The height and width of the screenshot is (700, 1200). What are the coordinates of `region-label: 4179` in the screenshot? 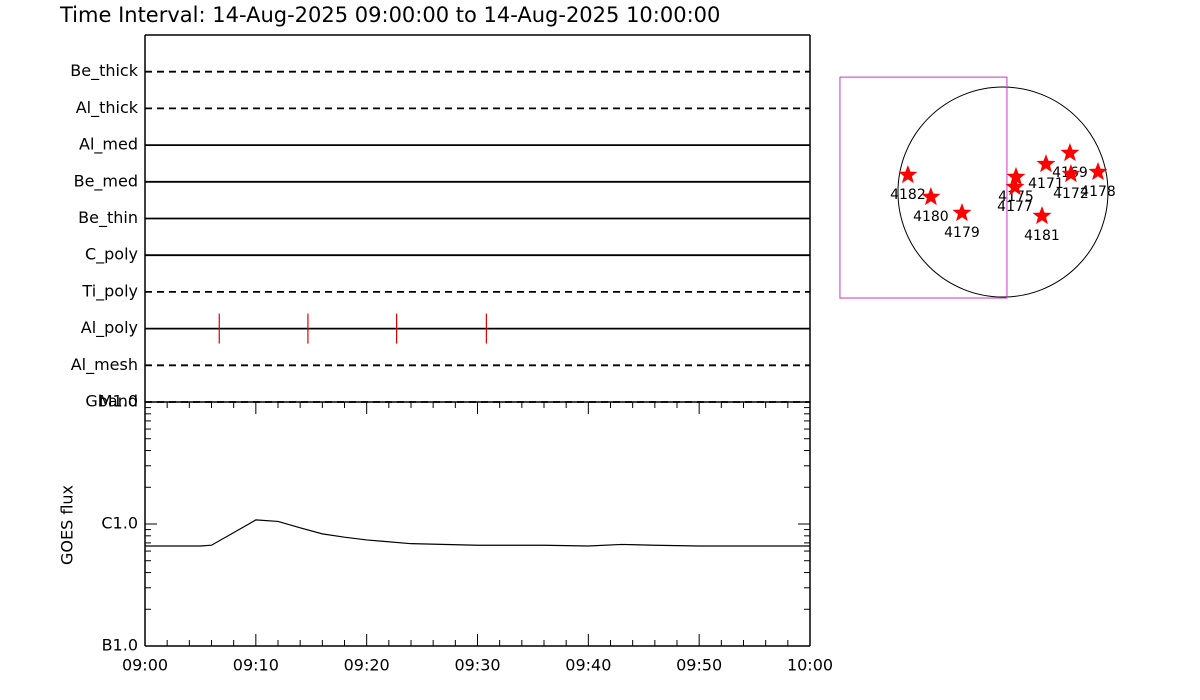 It's located at (962, 233).